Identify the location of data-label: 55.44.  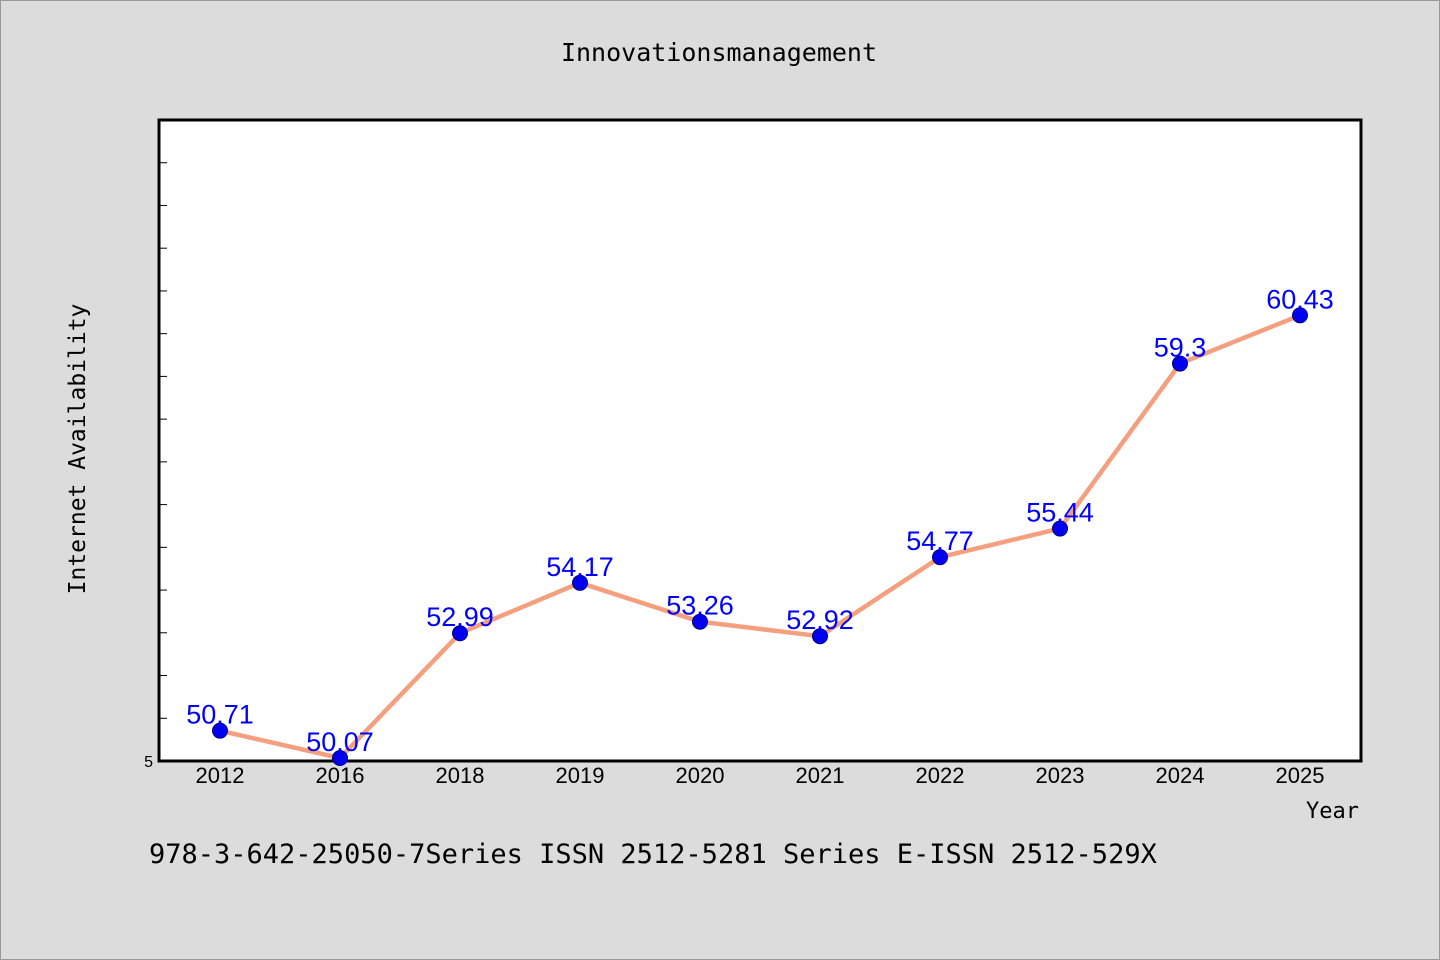
(1060, 513).